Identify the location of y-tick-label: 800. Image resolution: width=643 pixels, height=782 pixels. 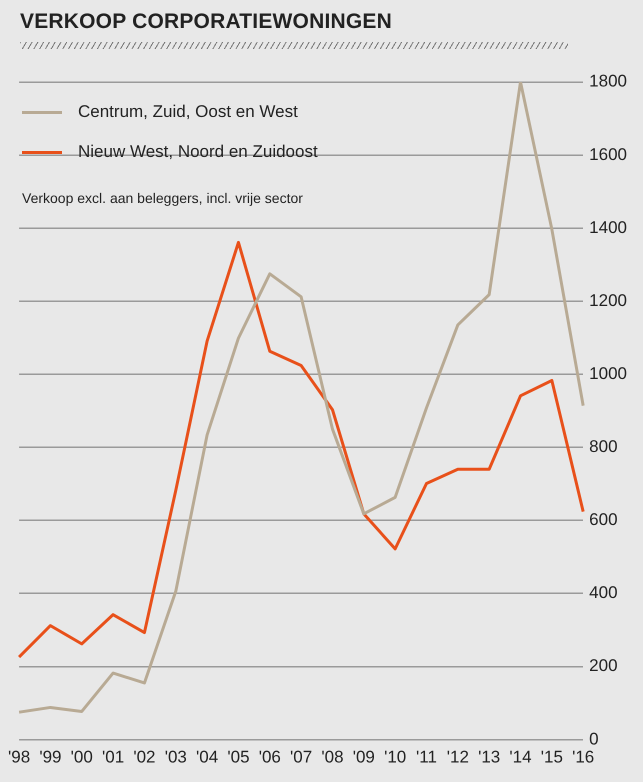
(603, 446).